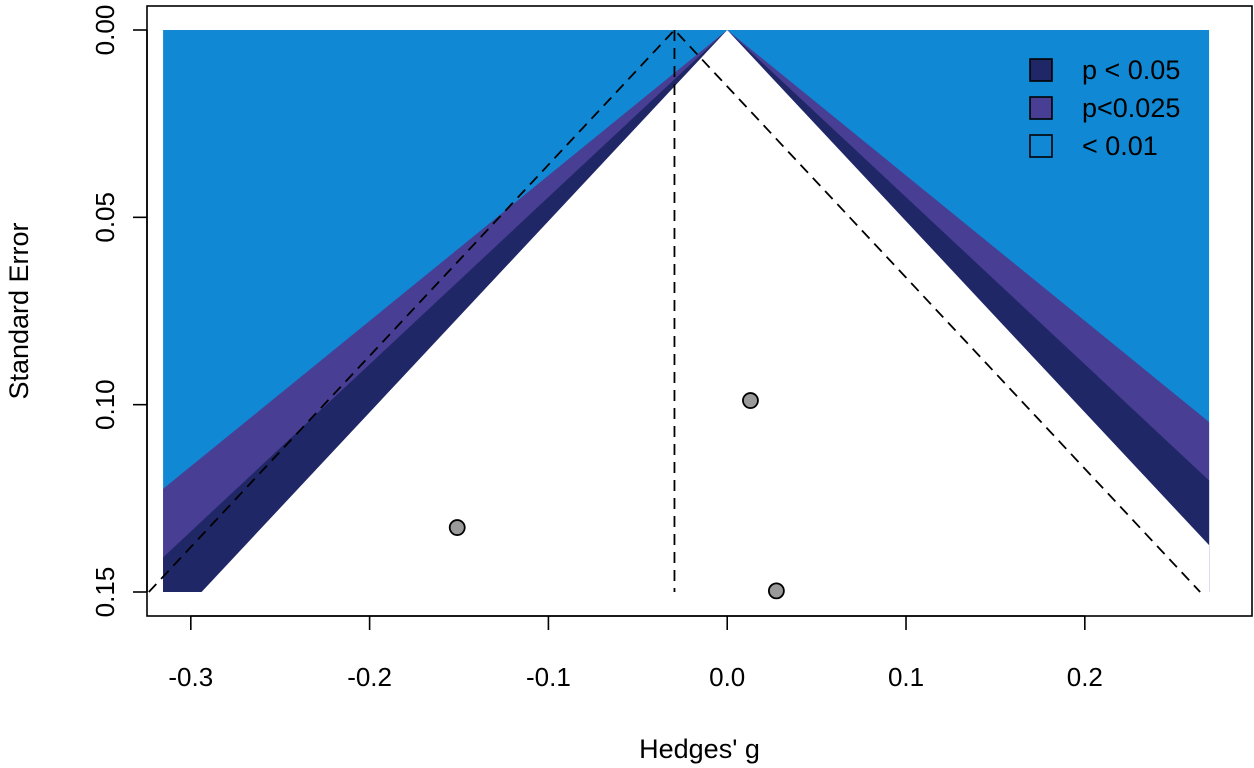 The height and width of the screenshot is (768, 1254). I want to click on y-axis: 0.00 0.05 0.10 0.15, so click(119, 311).